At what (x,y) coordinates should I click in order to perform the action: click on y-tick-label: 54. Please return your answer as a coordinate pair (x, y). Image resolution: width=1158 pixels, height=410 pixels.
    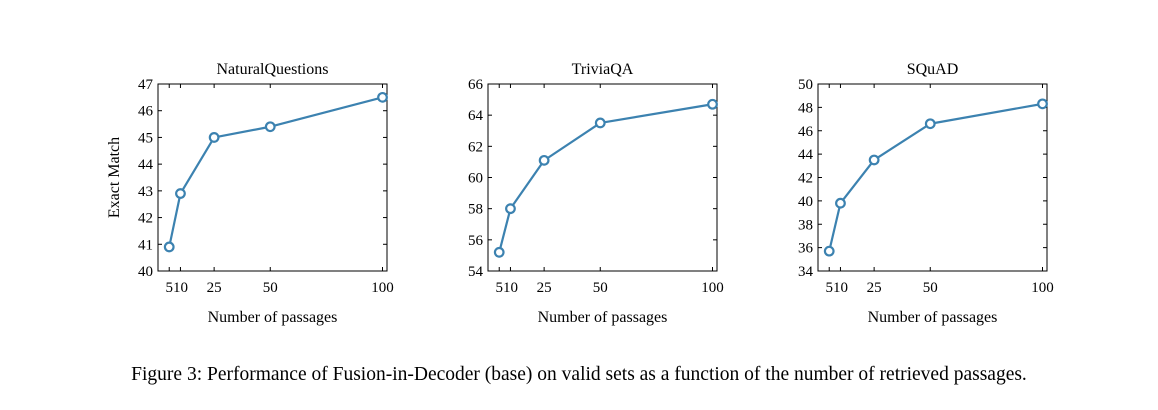
    Looking at the image, I should click on (476, 272).